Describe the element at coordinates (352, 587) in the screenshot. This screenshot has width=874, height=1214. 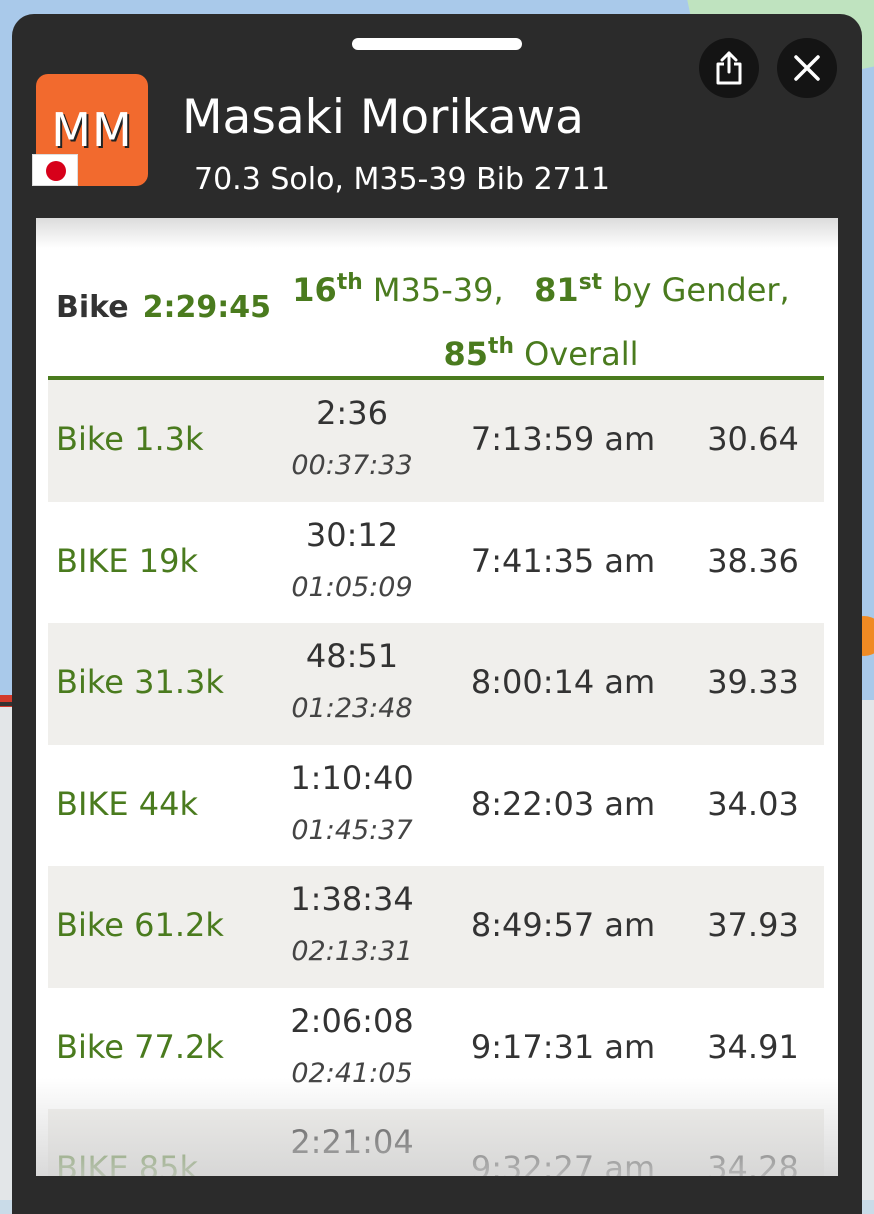
I see `cumulative-time: 01:05:09` at that location.